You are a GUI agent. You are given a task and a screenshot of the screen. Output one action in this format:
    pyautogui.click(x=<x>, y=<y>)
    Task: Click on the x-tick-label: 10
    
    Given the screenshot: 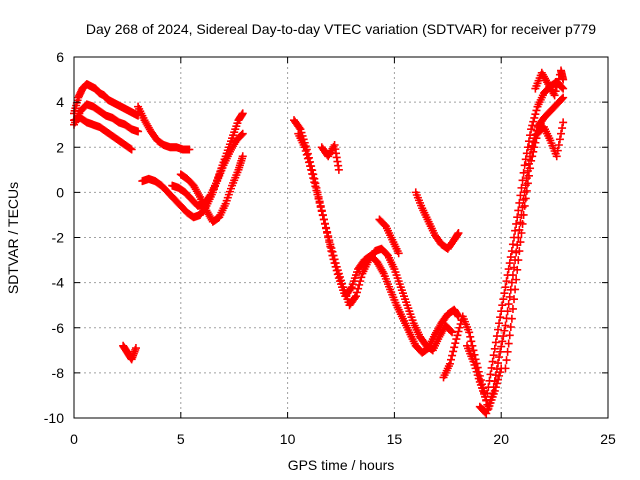 What is the action you would take?
    pyautogui.click(x=288, y=439)
    